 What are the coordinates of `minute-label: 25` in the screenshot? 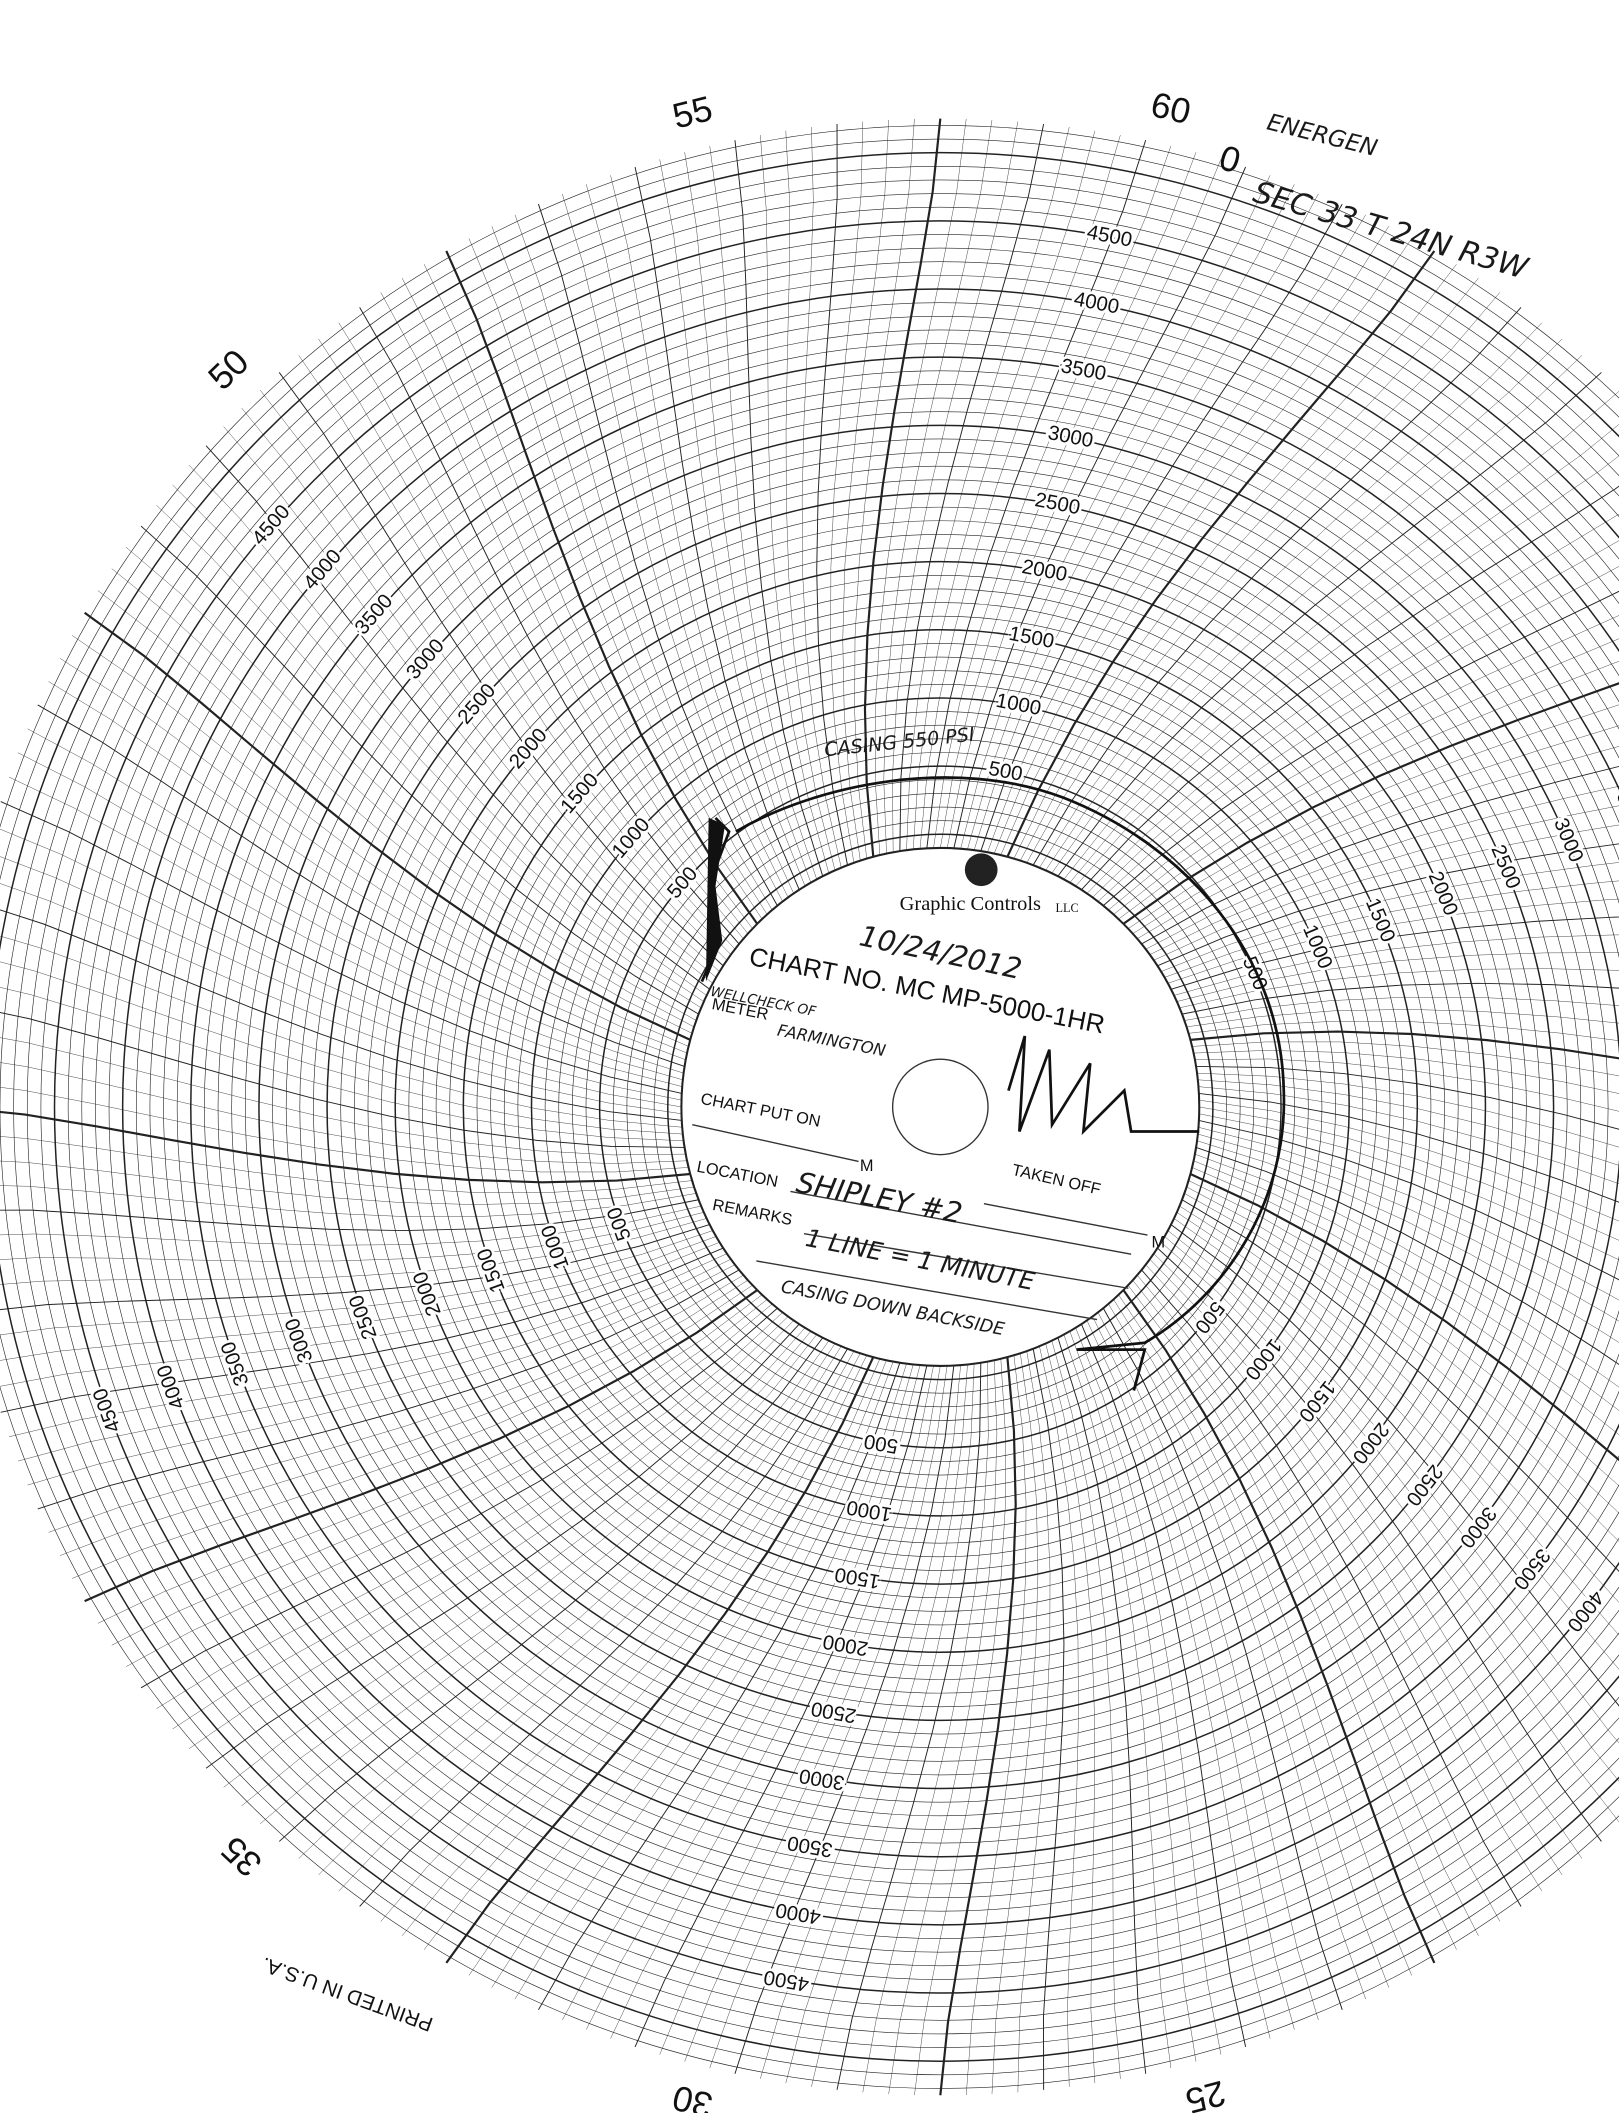 It's located at (1205, 2093).